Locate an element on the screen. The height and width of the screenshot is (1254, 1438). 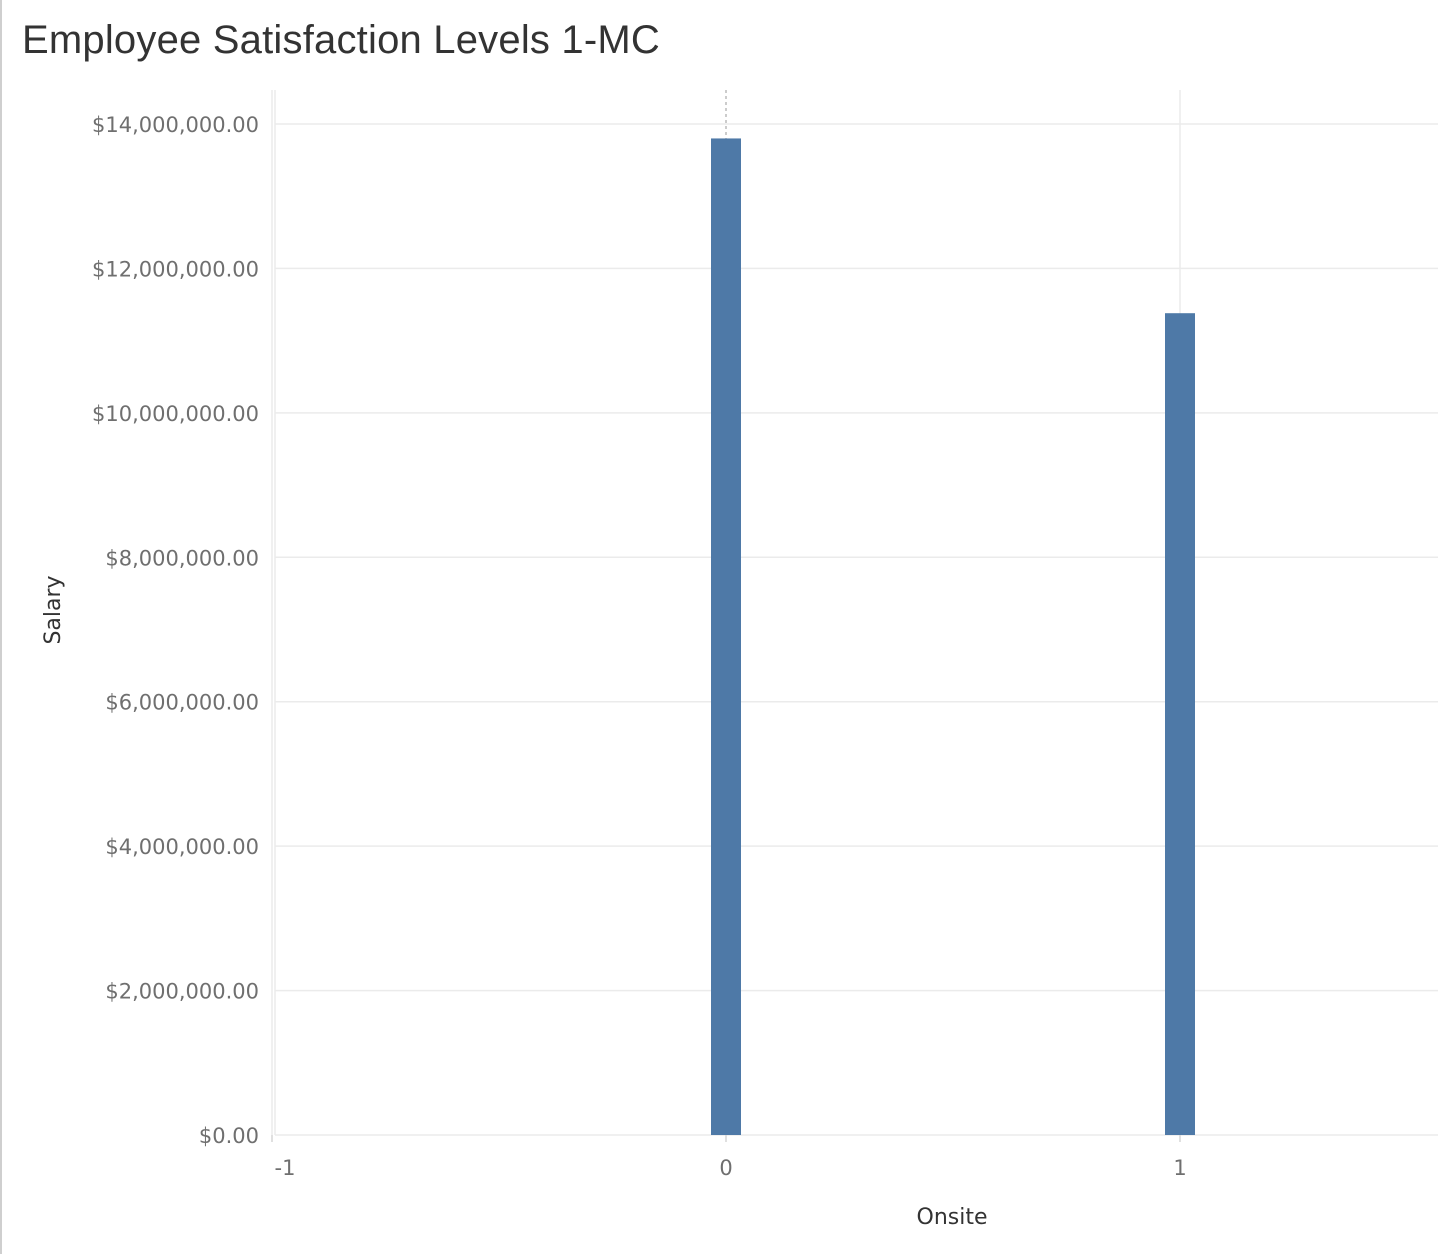
y-tick-label: $10,000,000.00 is located at coordinates (175, 414).